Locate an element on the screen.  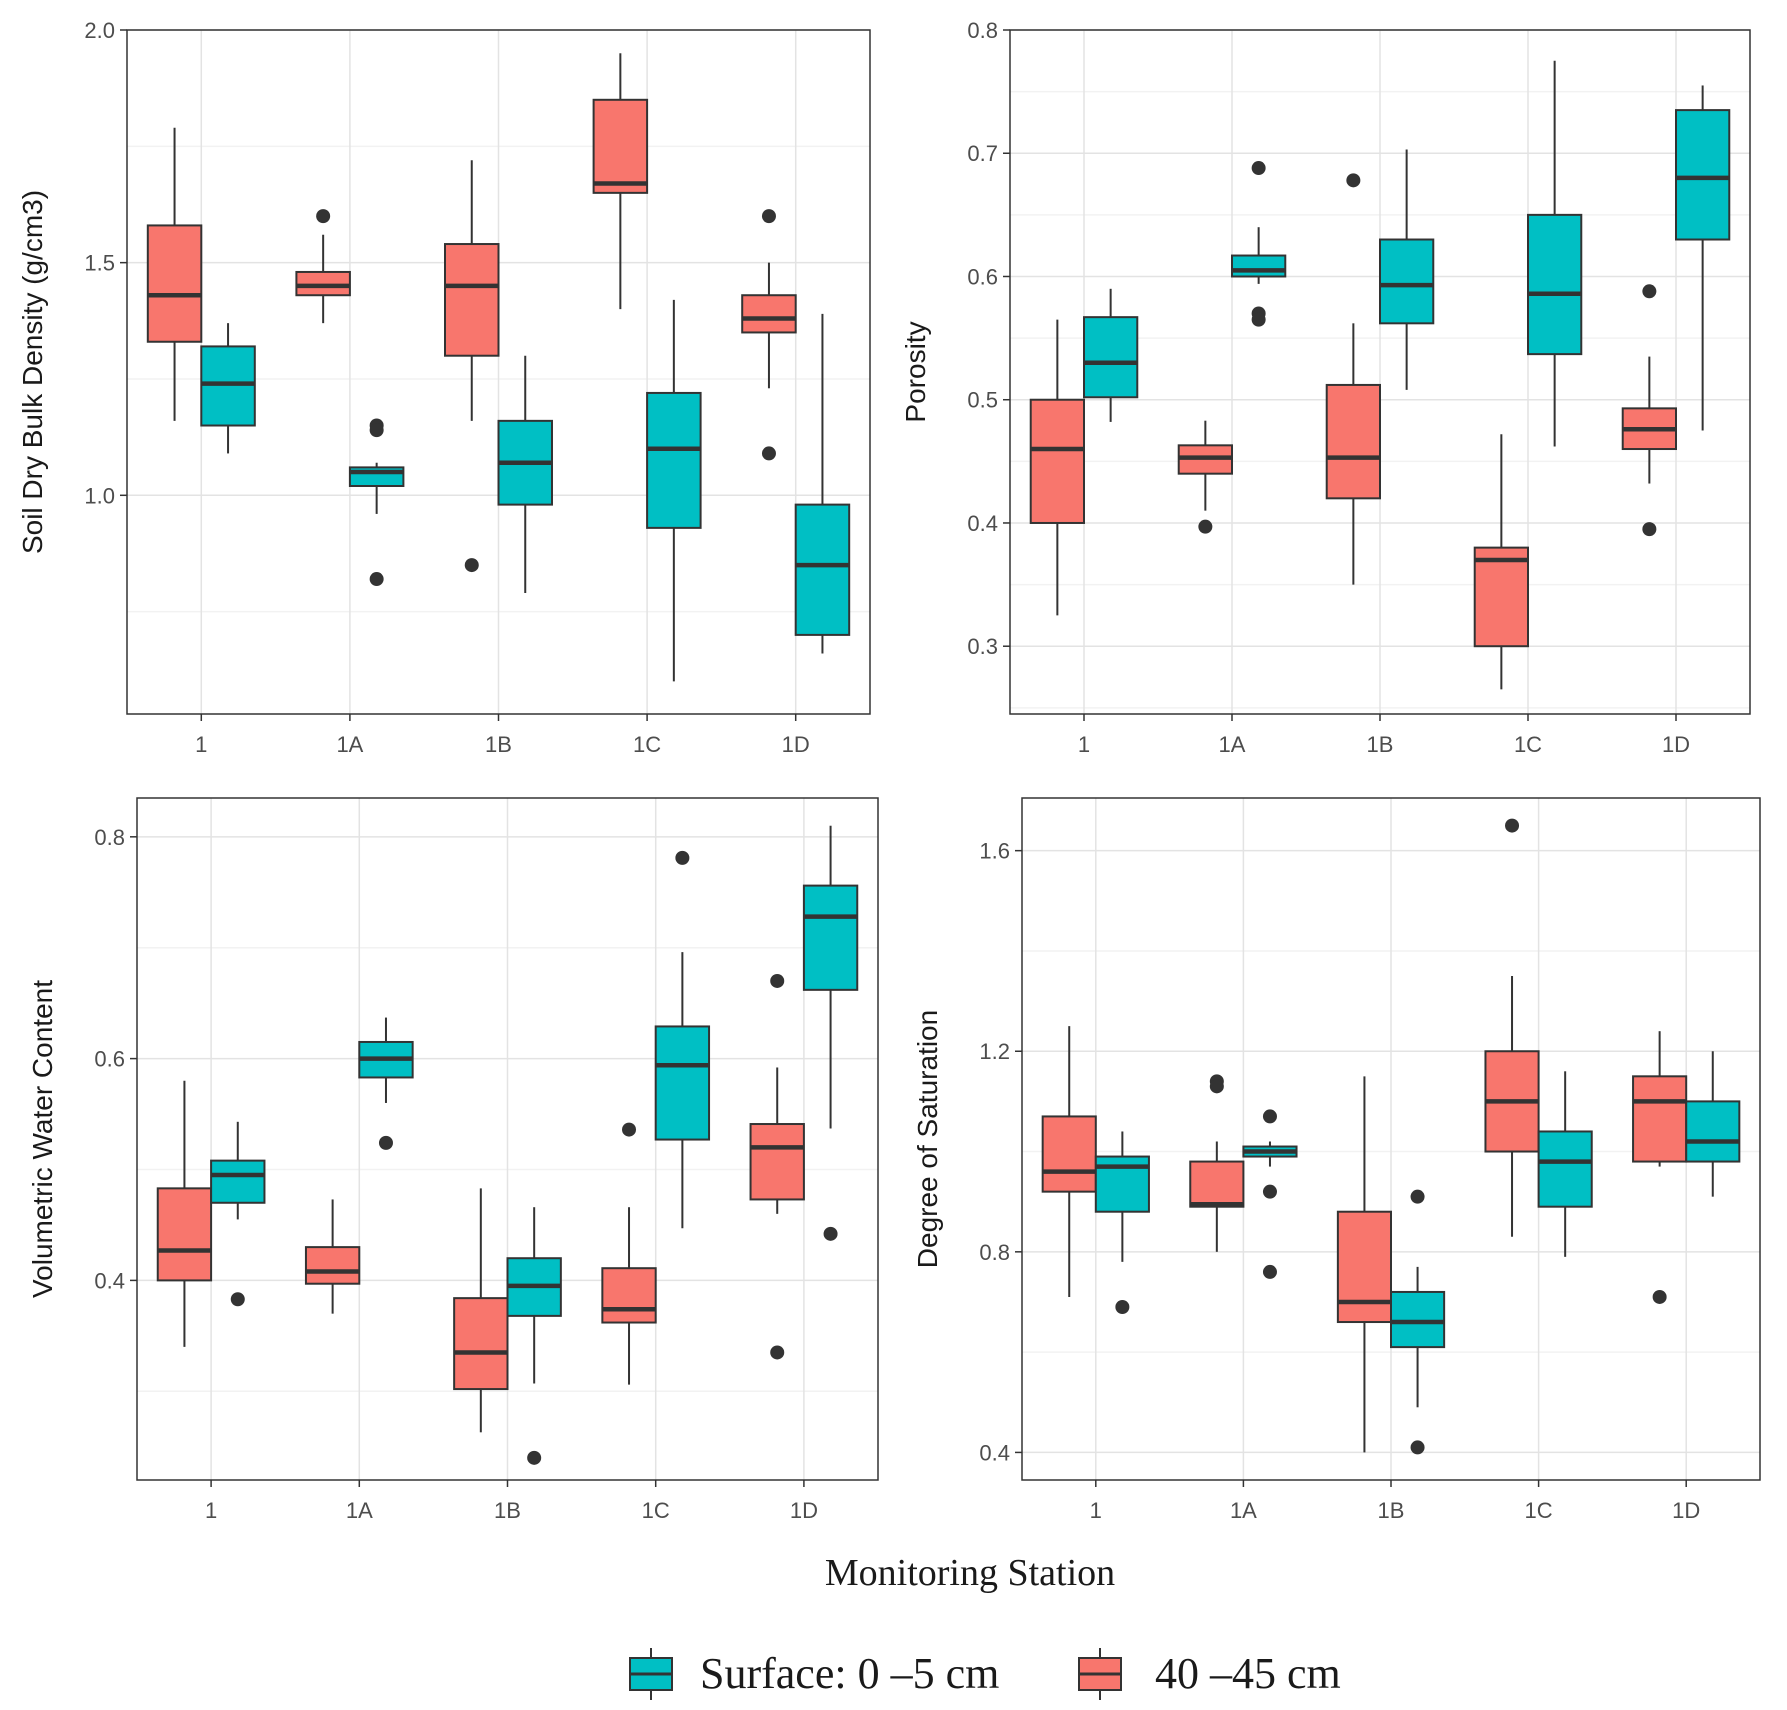
y-tick-label: 1.5 is located at coordinates (99, 263).